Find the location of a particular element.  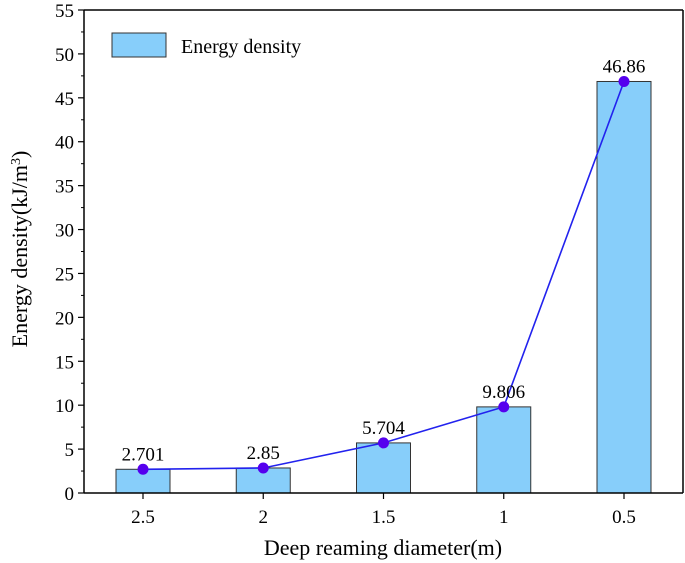

y-tick-label-2: 10 is located at coordinates (64, 406).